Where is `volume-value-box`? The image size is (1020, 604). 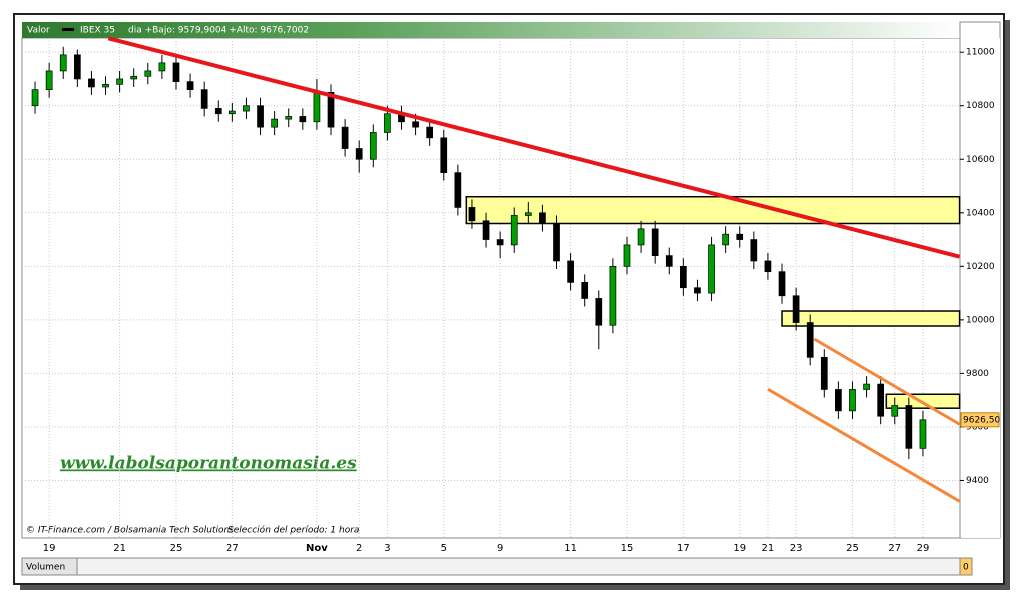 volume-value-box is located at coordinates (966, 566).